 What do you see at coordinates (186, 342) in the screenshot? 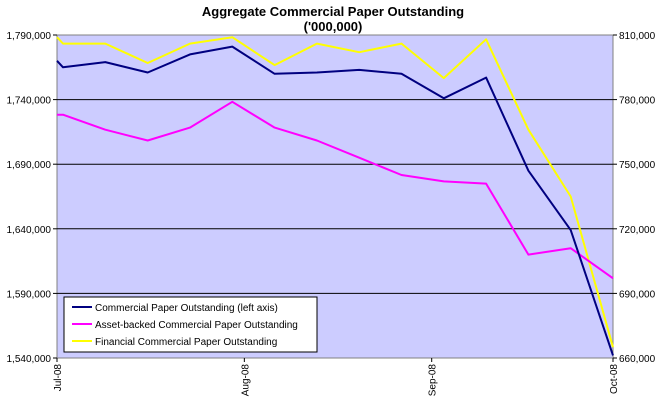
I see `legend-label-fcp: Financial Commercial Paper Outstanding` at bounding box center [186, 342].